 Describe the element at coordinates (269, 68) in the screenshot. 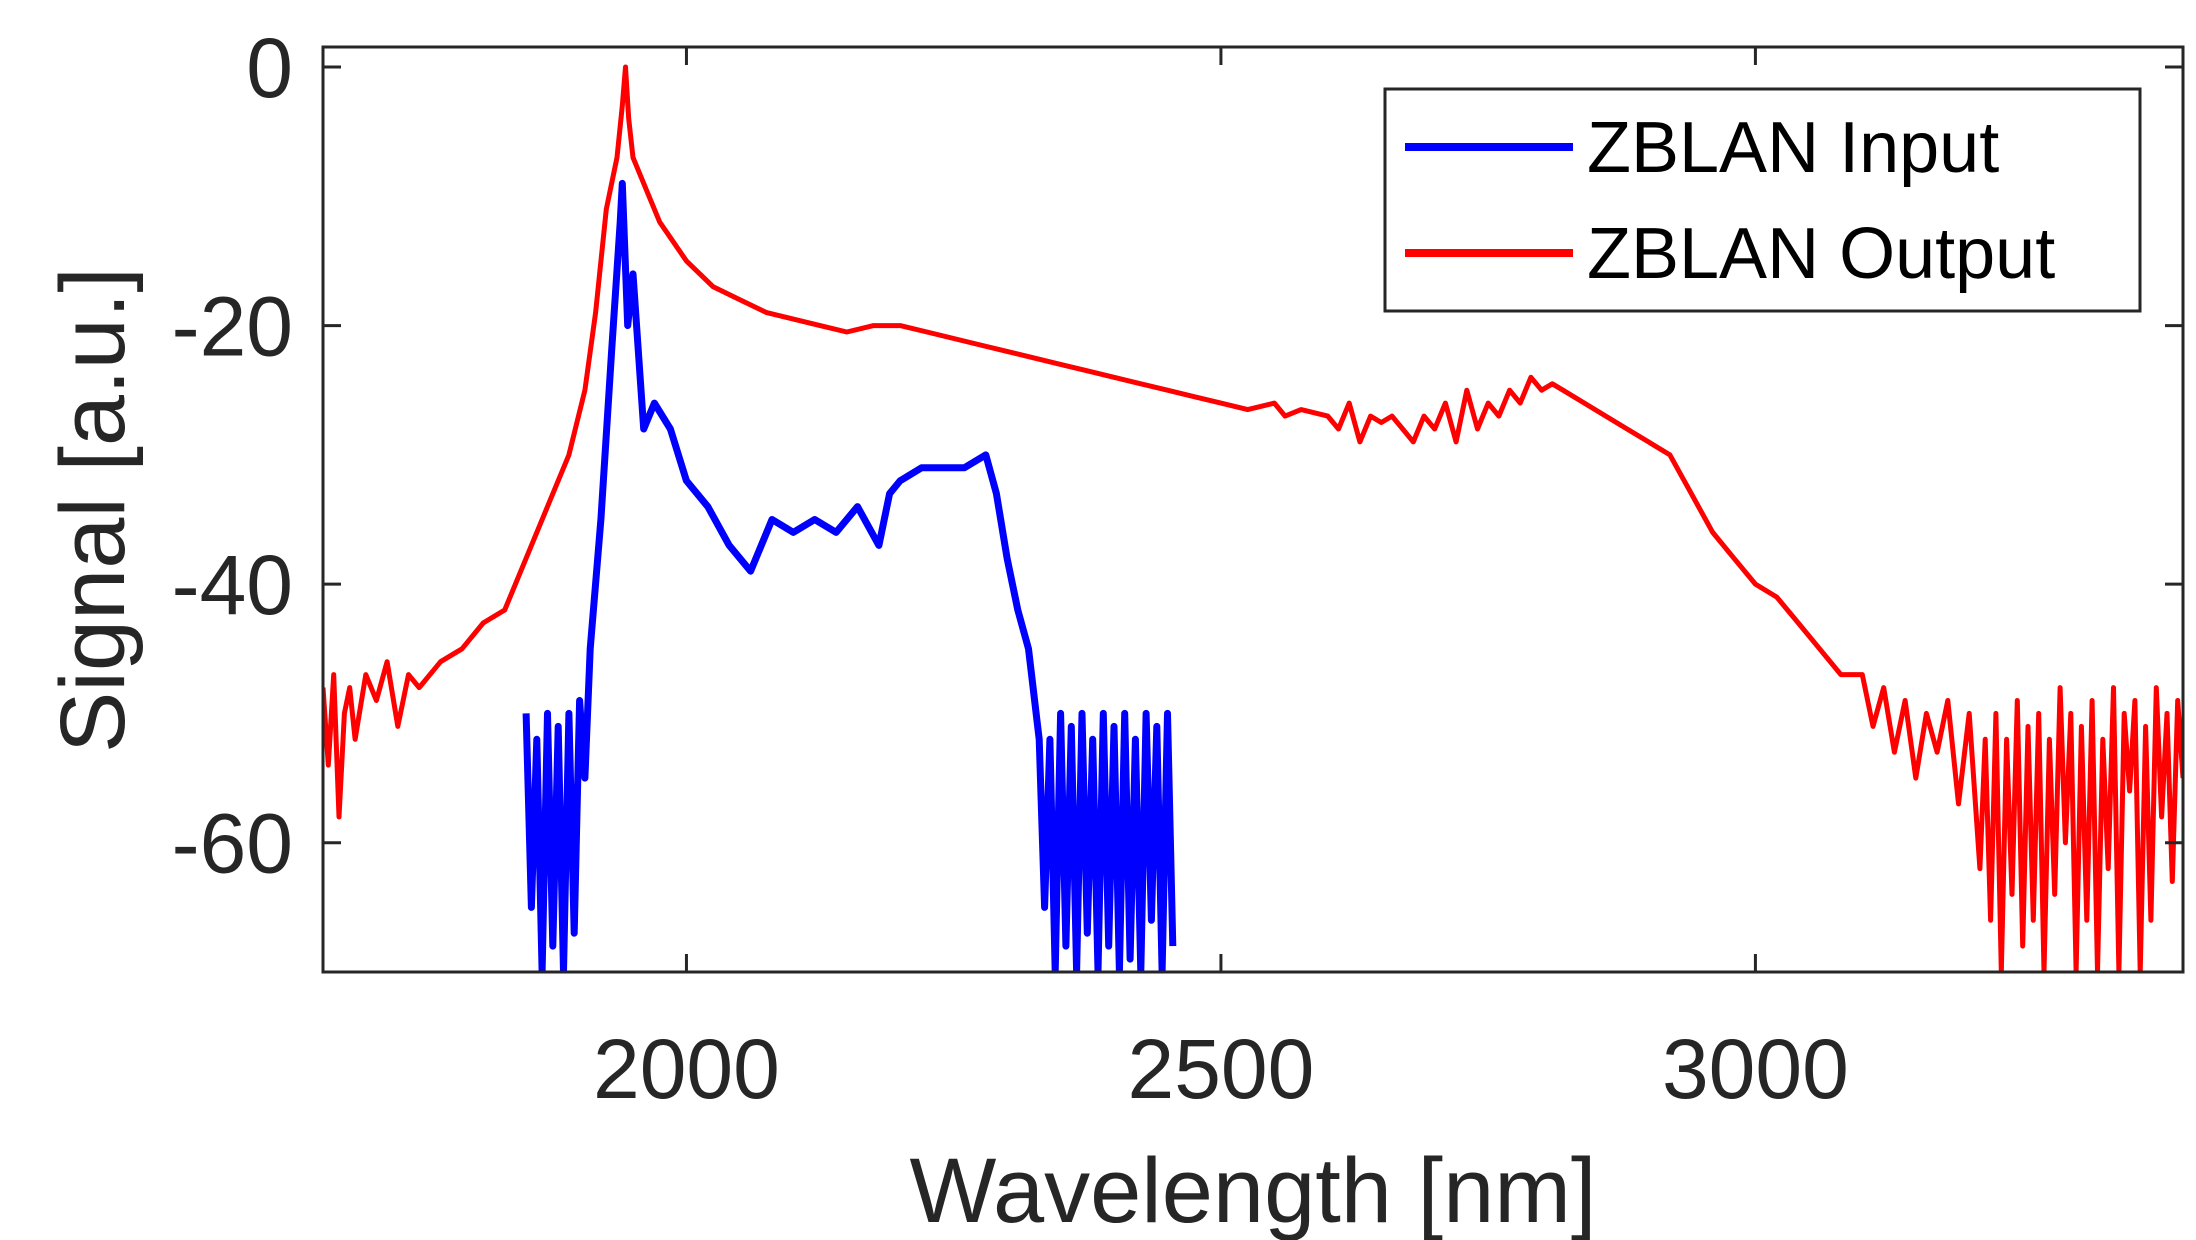

I see `y-tick-label-0: 0` at that location.